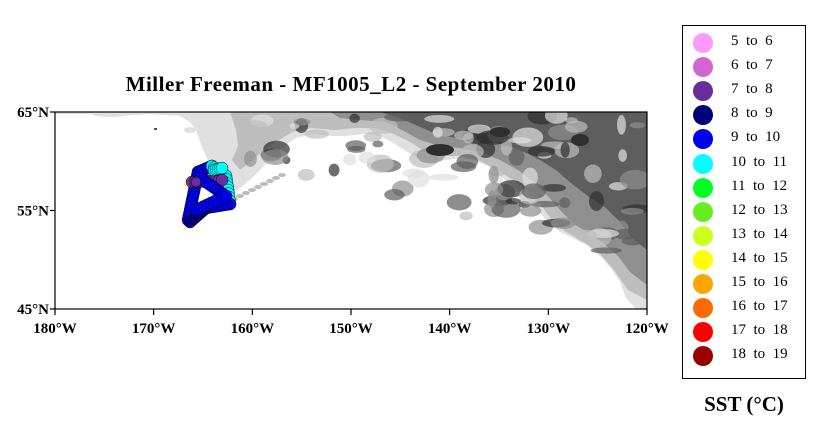 The width and height of the screenshot is (818, 433). What do you see at coordinates (759, 185) in the screenshot?
I see `legend-label: 11 to 12` at bounding box center [759, 185].